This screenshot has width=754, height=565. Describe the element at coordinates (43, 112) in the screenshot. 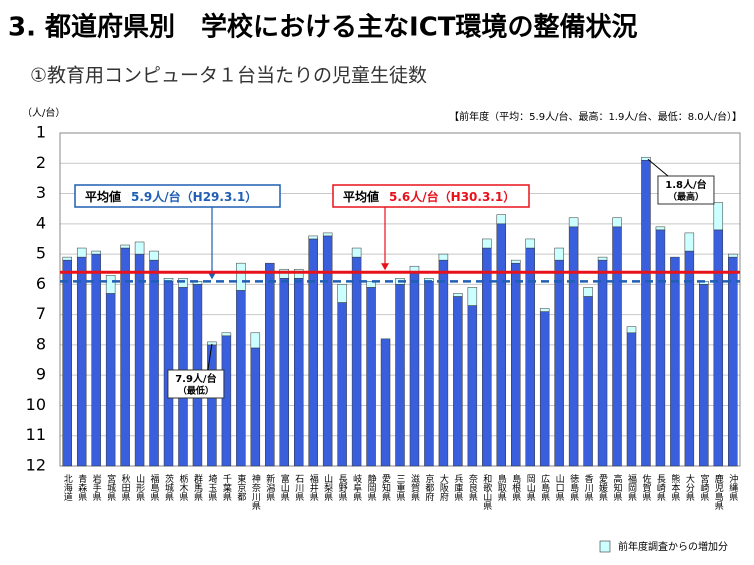

I see `y-unit: （人/台）` at that location.